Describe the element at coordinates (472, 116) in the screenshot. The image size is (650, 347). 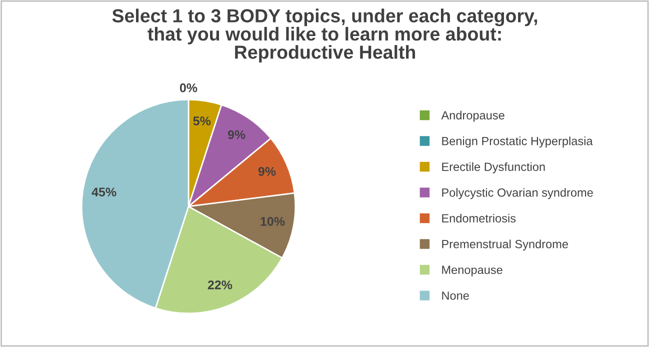
I see `legend-label: Andropause` at that location.